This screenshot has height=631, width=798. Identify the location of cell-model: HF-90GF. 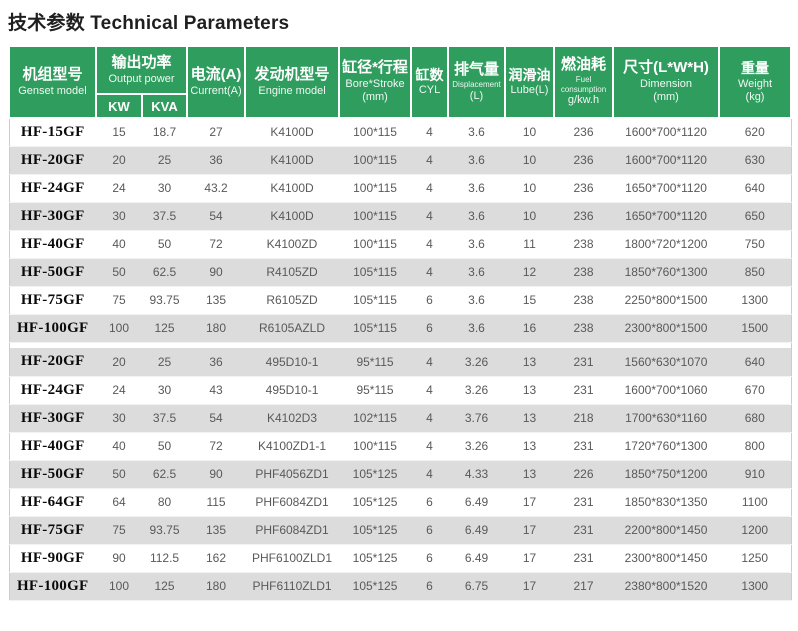
(52, 558).